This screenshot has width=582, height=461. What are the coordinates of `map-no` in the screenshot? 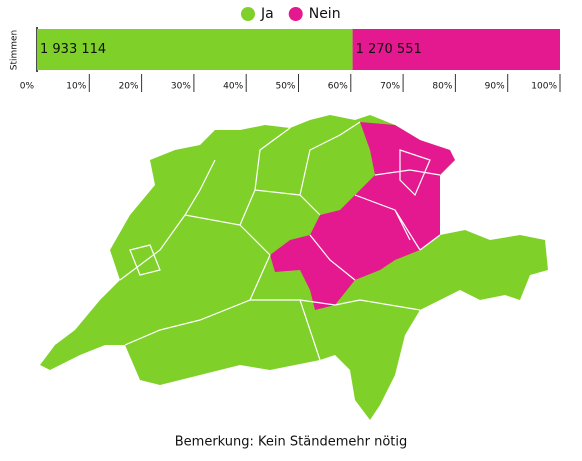 It's located at (362, 216).